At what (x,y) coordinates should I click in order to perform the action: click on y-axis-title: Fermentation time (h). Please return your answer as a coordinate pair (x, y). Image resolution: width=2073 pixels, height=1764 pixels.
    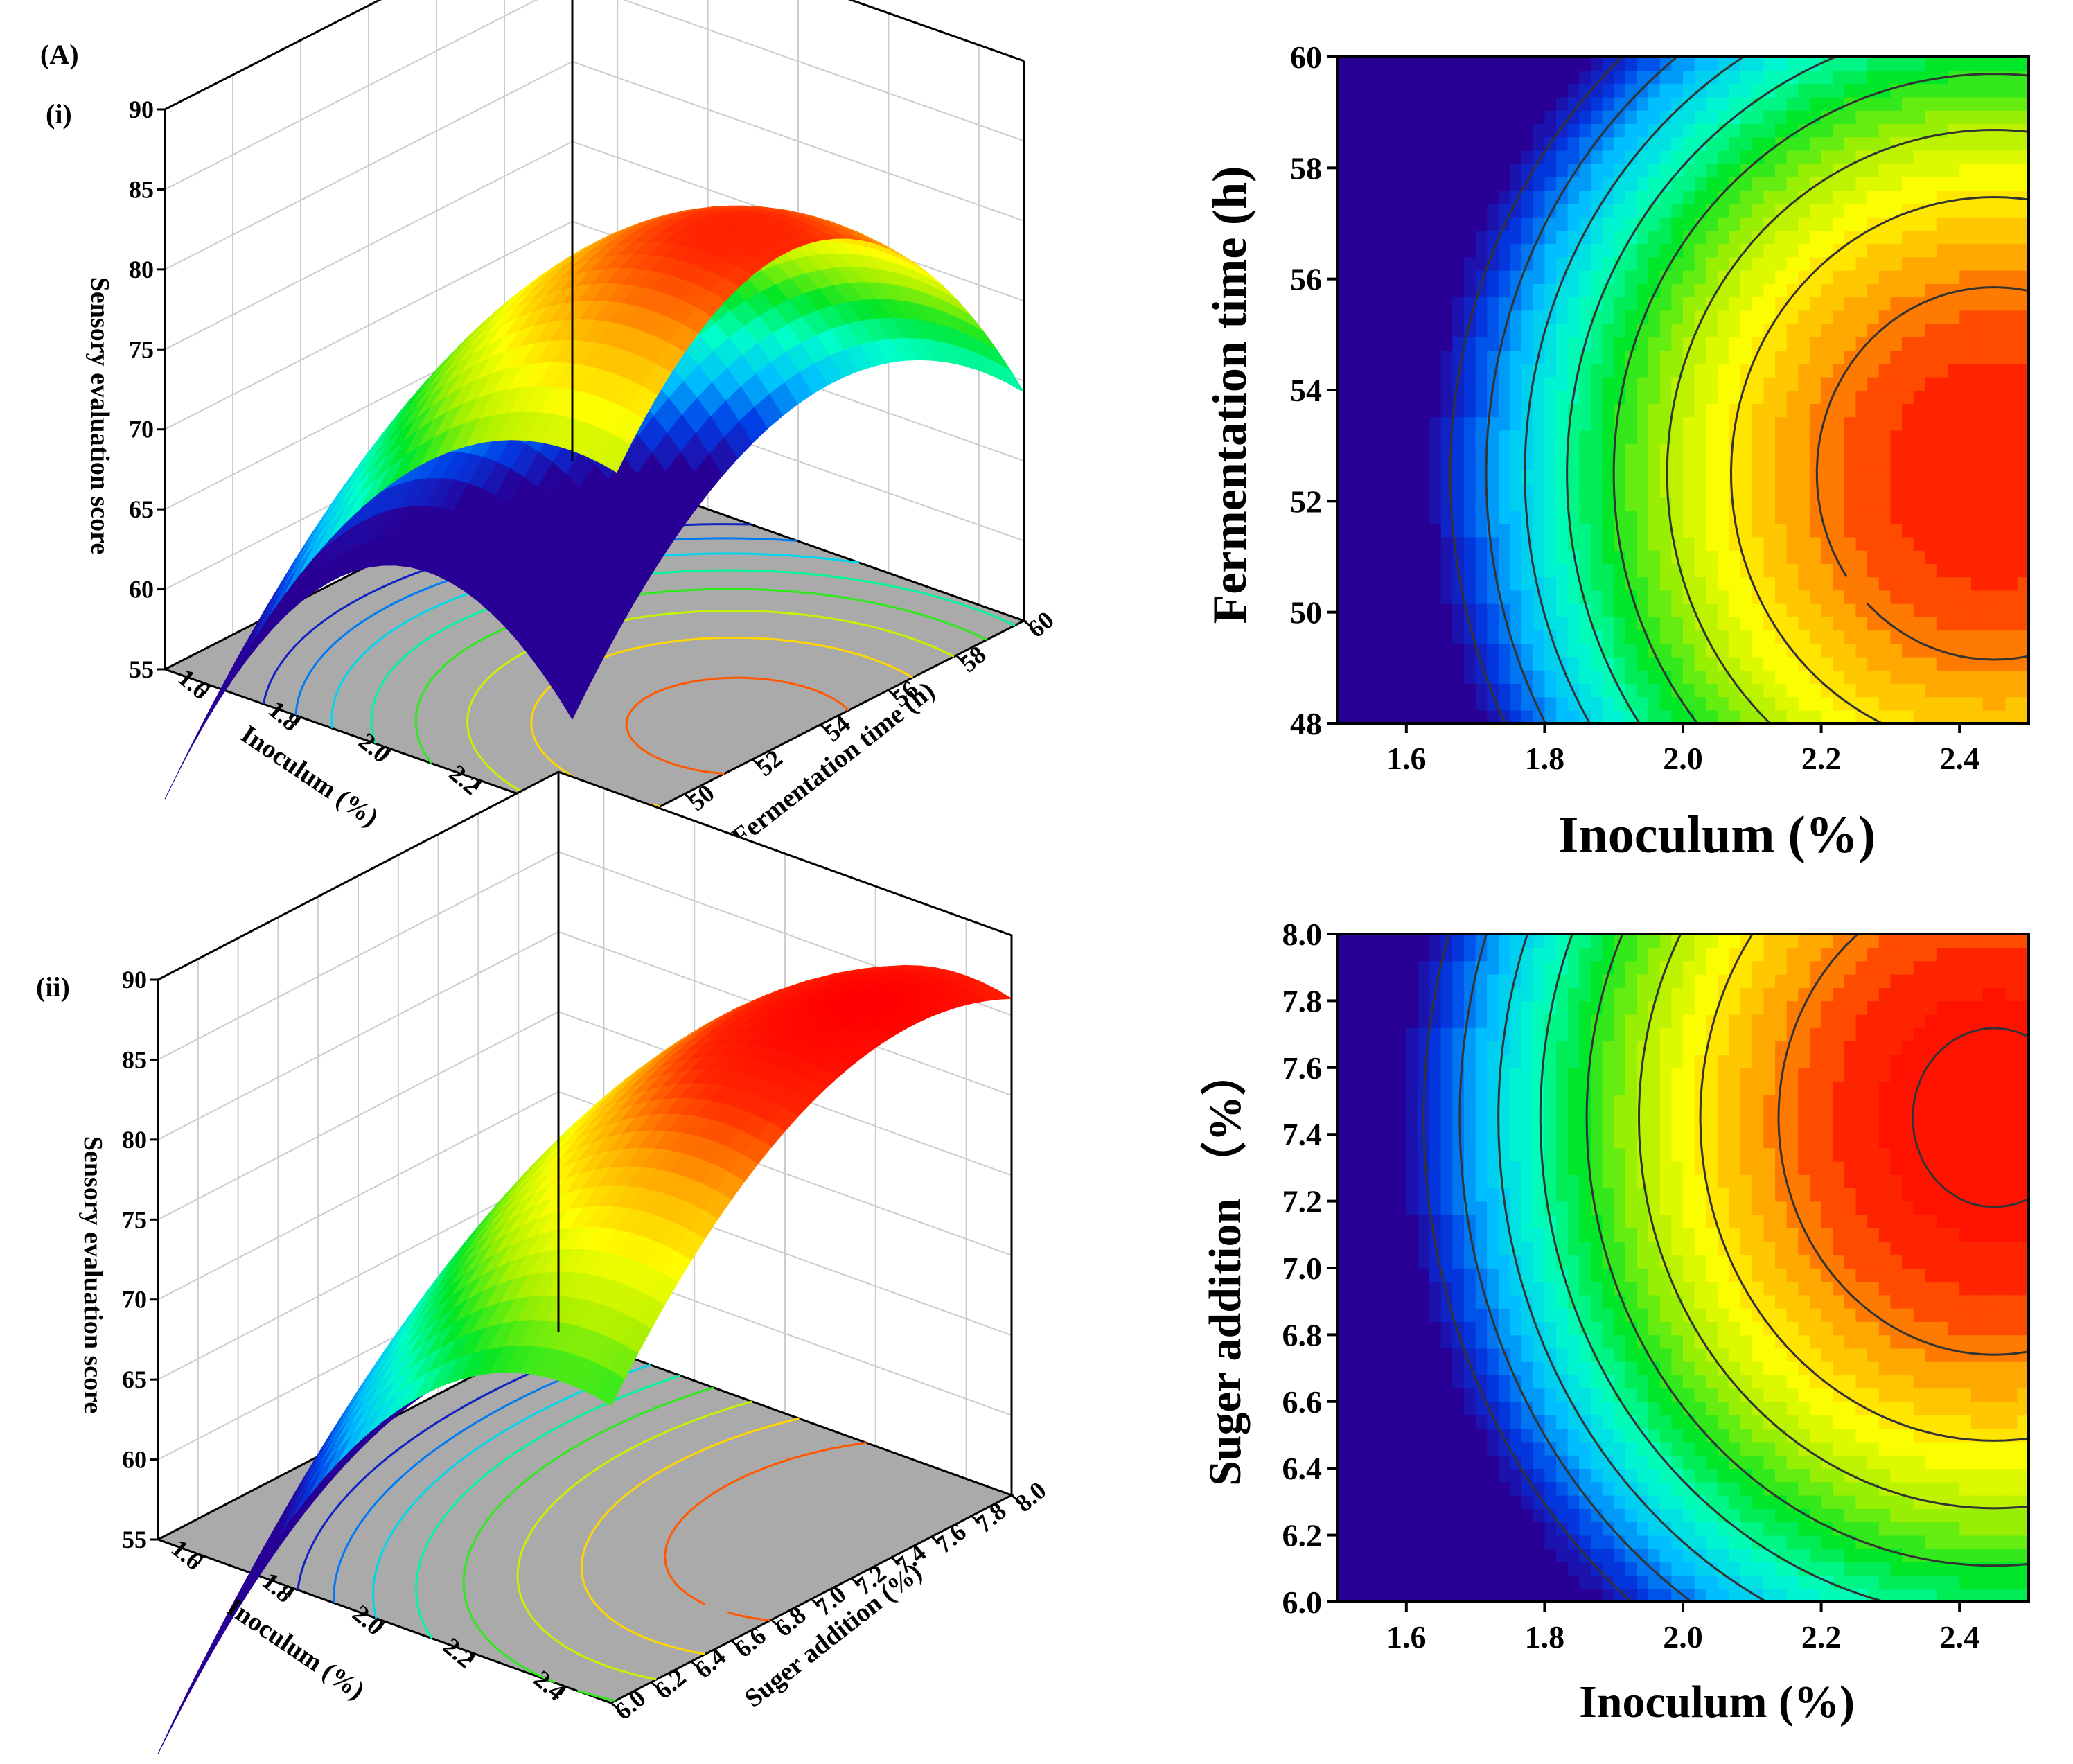
    Looking at the image, I should click on (1230, 395).